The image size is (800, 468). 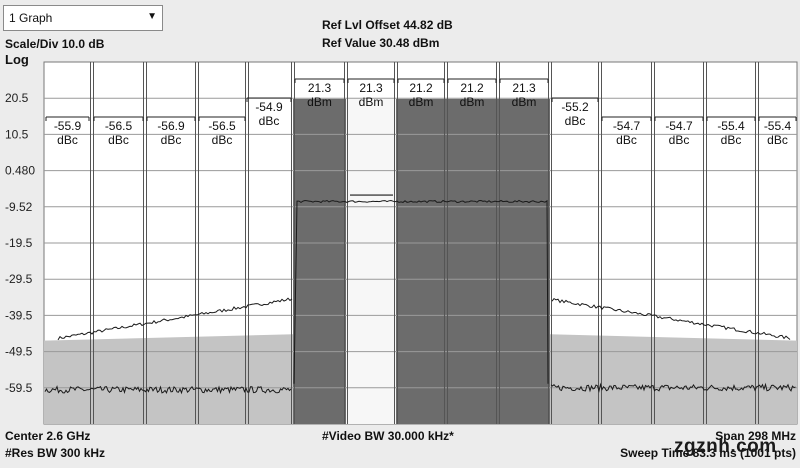 What do you see at coordinates (17, 59) in the screenshot?
I see `scale-type-label: Log` at bounding box center [17, 59].